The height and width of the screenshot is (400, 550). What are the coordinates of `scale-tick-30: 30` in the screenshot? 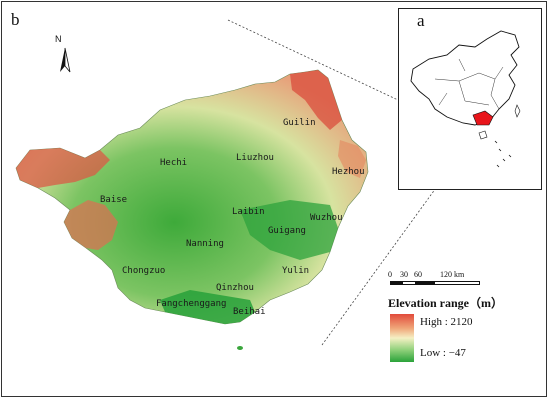 It's located at (404, 274).